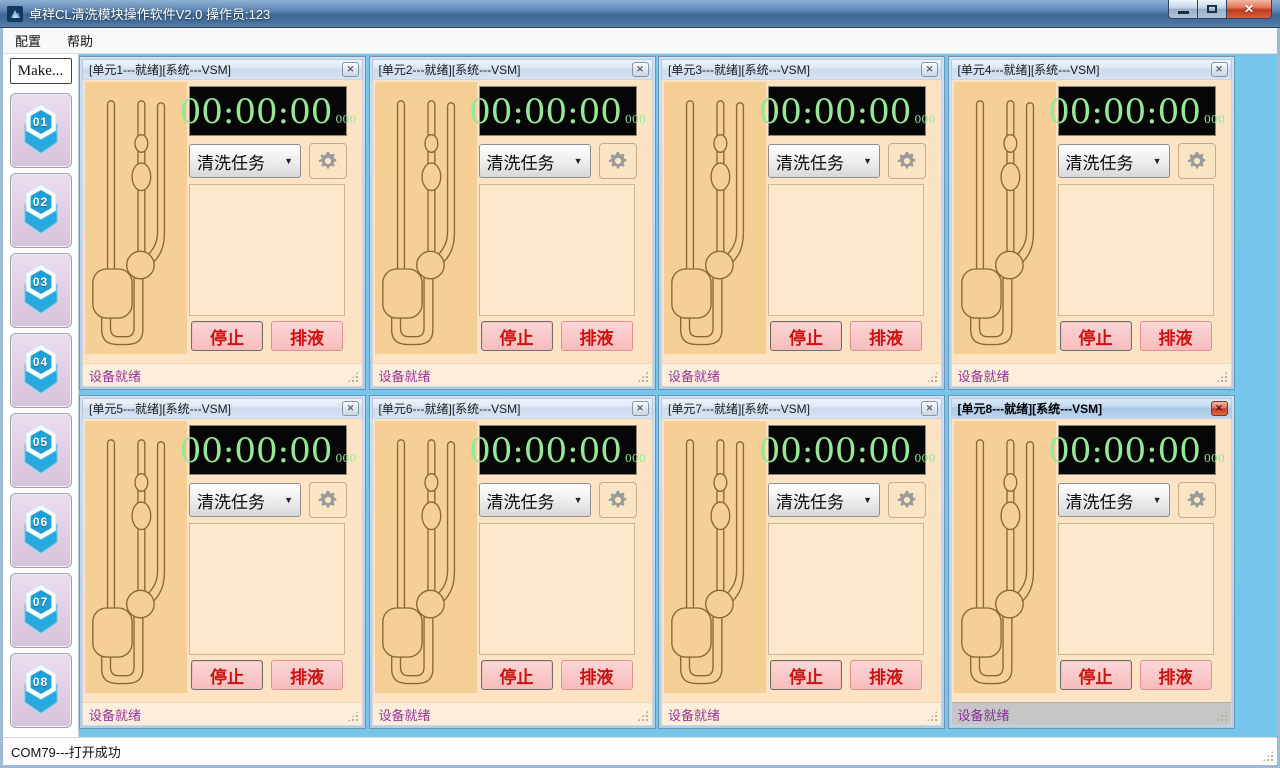 The height and width of the screenshot is (768, 1280). What do you see at coordinates (40, 130) in the screenshot?
I see `sidebar-unit-button: 01` at bounding box center [40, 130].